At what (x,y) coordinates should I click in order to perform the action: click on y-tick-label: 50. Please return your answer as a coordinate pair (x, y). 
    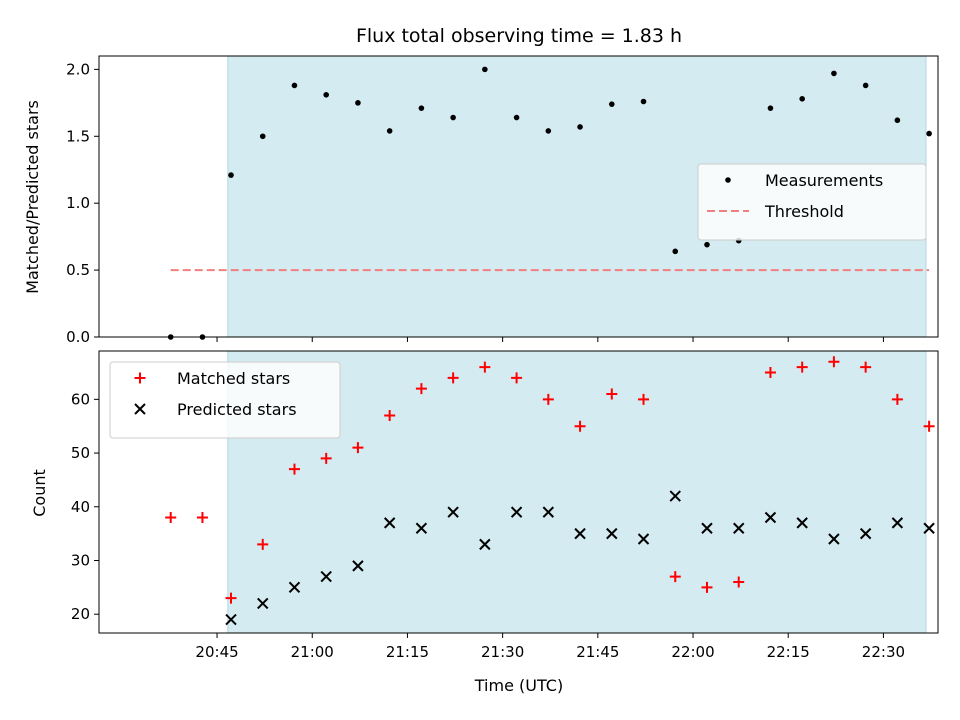
    Looking at the image, I should click on (80, 453).